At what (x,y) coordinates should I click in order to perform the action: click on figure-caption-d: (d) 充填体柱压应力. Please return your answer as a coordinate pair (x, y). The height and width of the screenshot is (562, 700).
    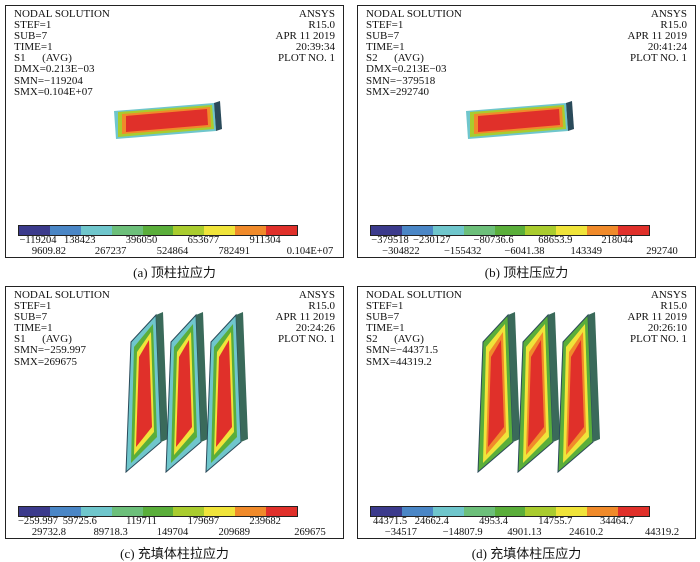
    Looking at the image, I should click on (526, 553).